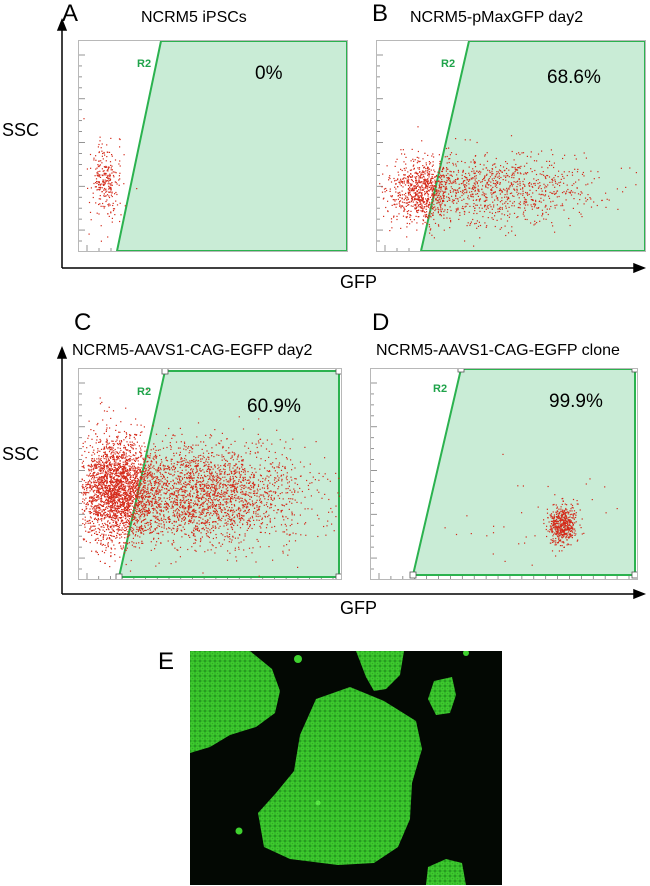 The image size is (650, 886). Describe the element at coordinates (338, 372) in the screenshot. I see `gate-handle` at that location.